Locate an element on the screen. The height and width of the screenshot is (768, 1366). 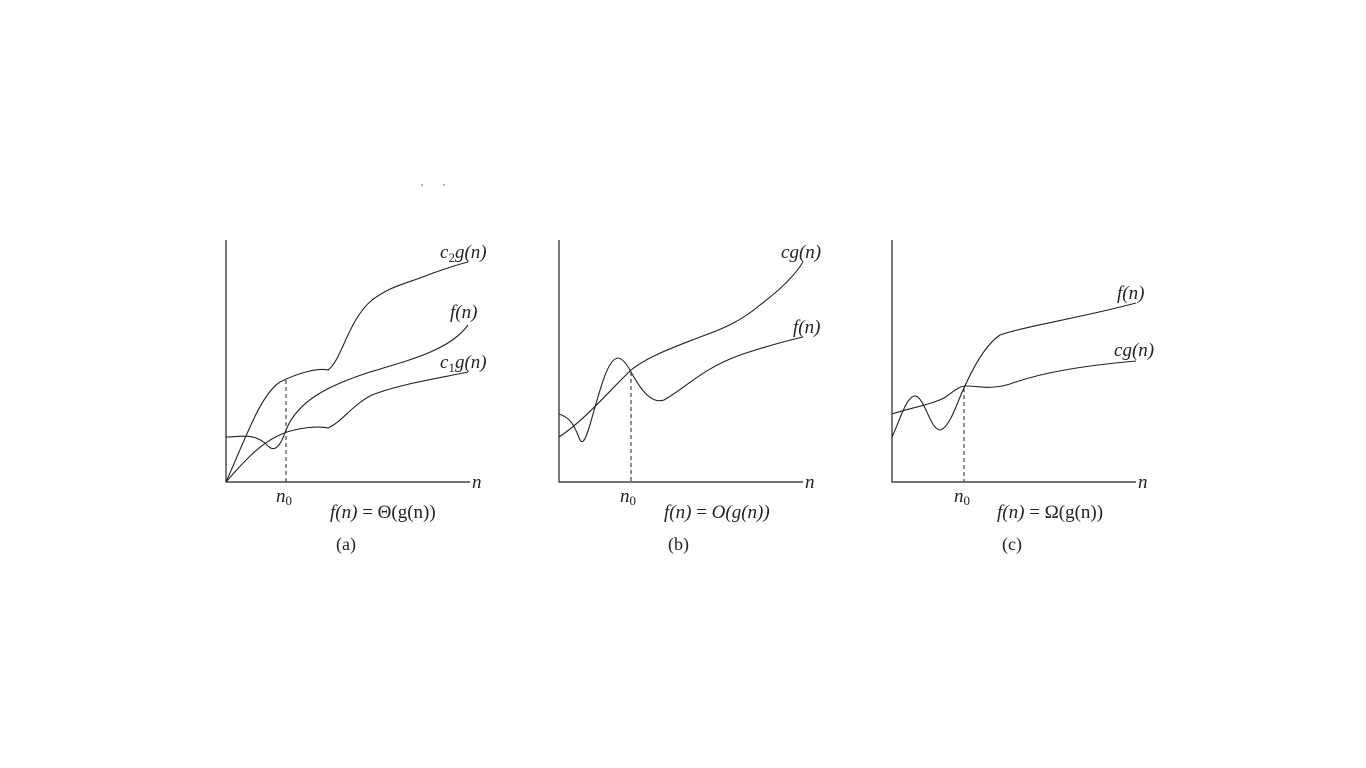
formula: f(n) = Θ(g(n)) is located at coordinates (383, 512).